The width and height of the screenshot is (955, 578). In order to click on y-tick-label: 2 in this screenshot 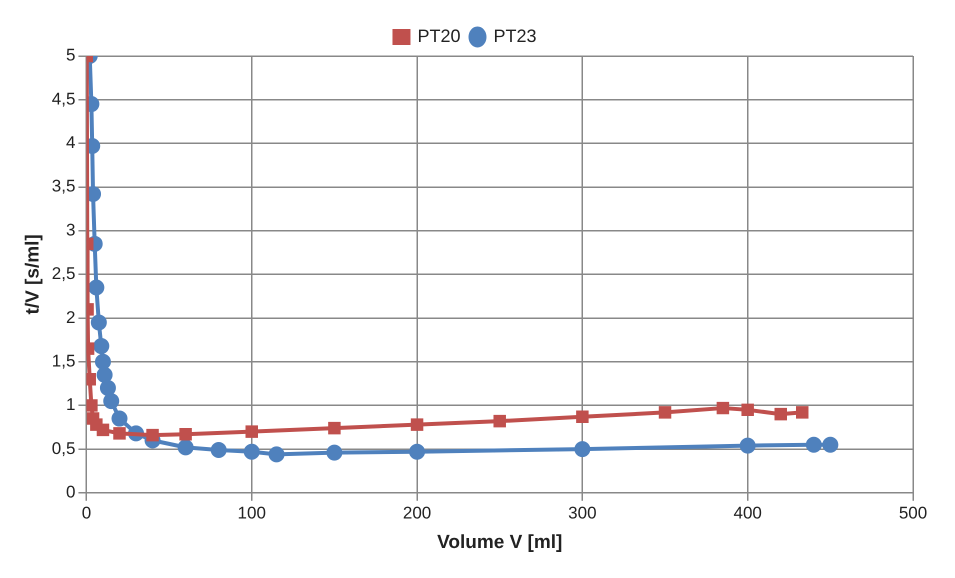, I will do `click(71, 317)`.